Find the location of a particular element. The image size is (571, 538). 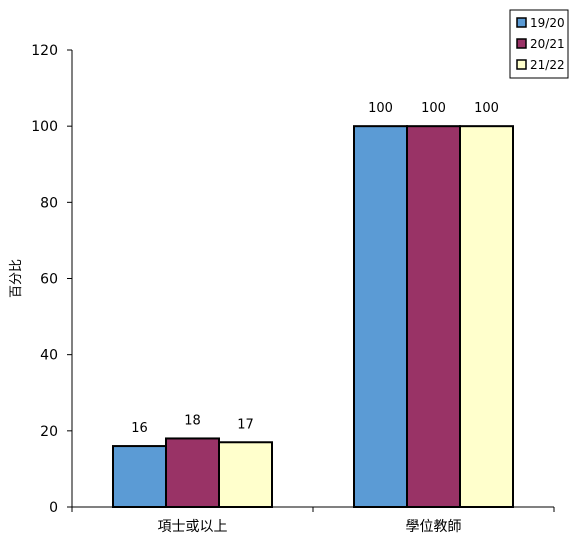

x-category-label: 項士或以上 is located at coordinates (193, 527).